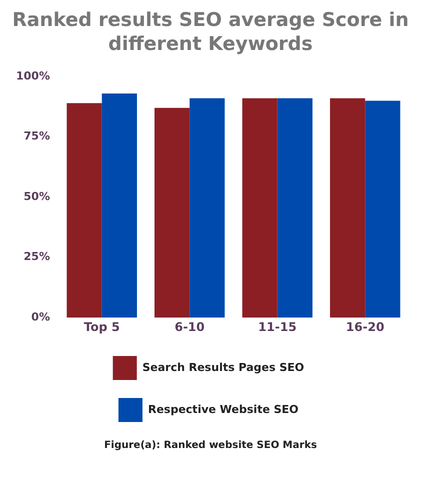 This screenshot has width=421, height=480. Describe the element at coordinates (37, 136) in the screenshot. I see `y-tick-label: 75%` at that location.